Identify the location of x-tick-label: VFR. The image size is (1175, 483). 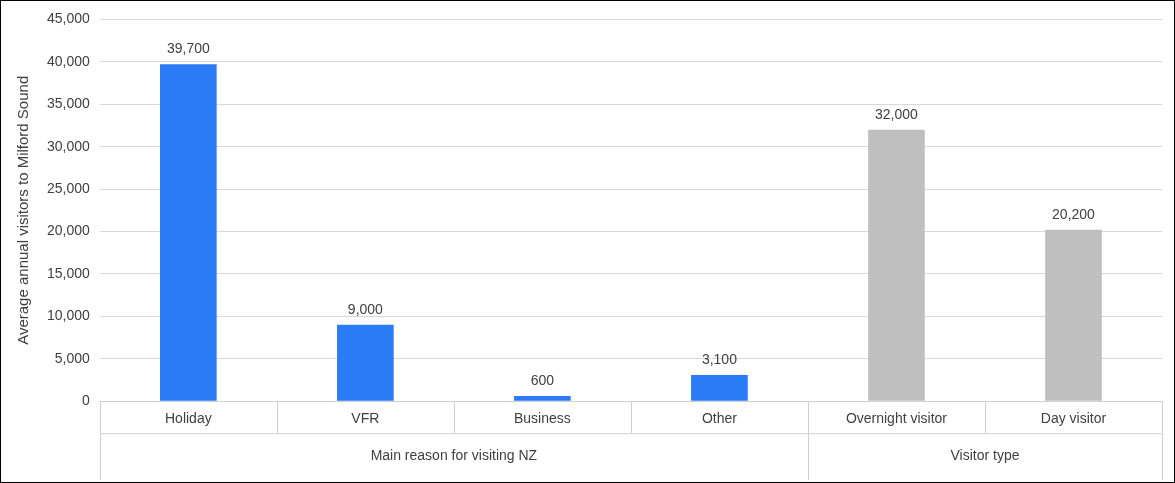
(365, 418).